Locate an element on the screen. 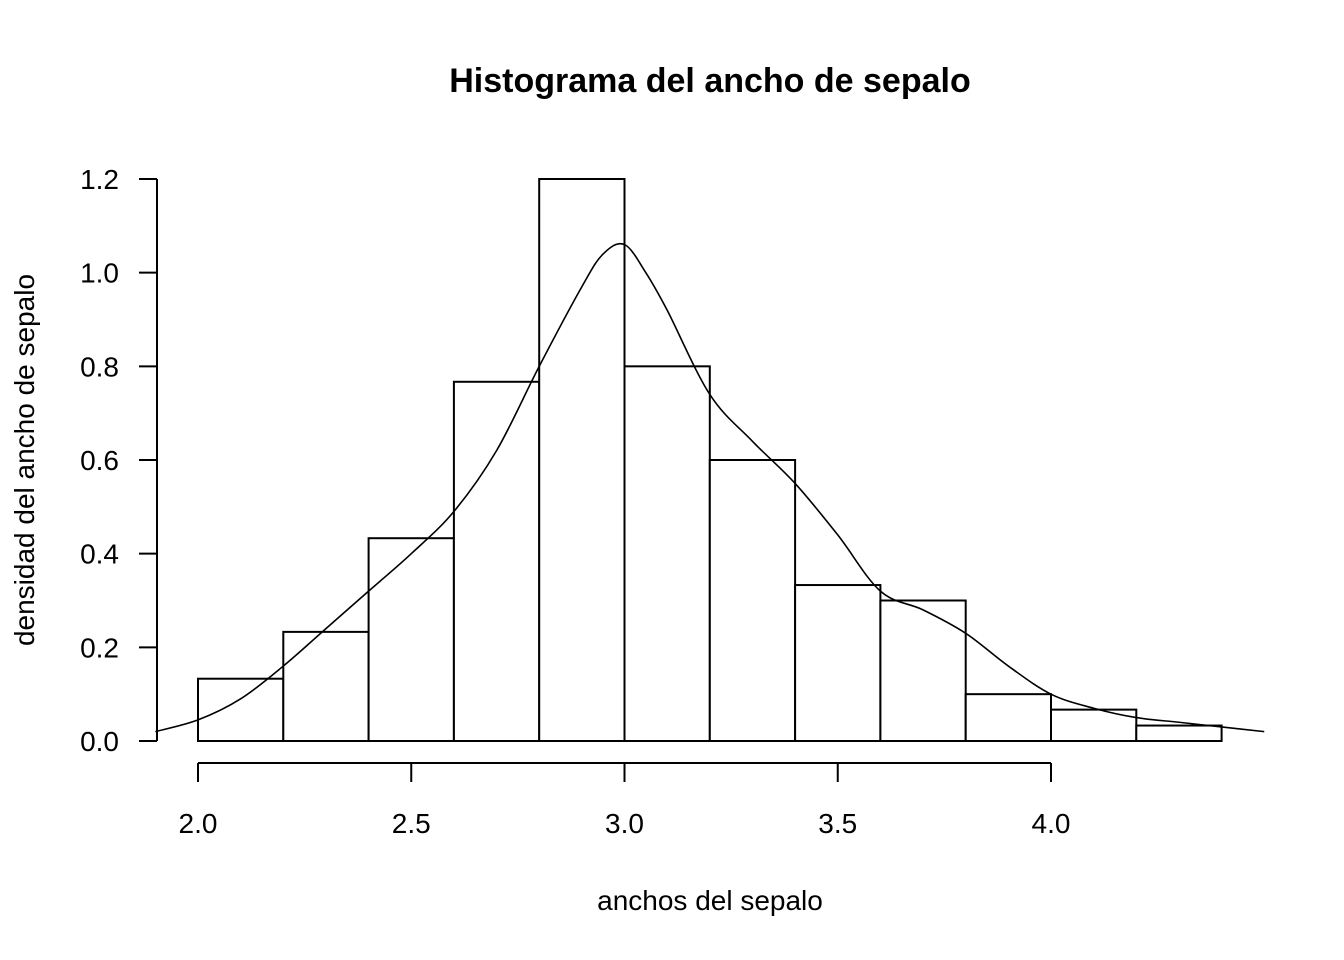  x-tick-label: 2.5 is located at coordinates (411, 823).